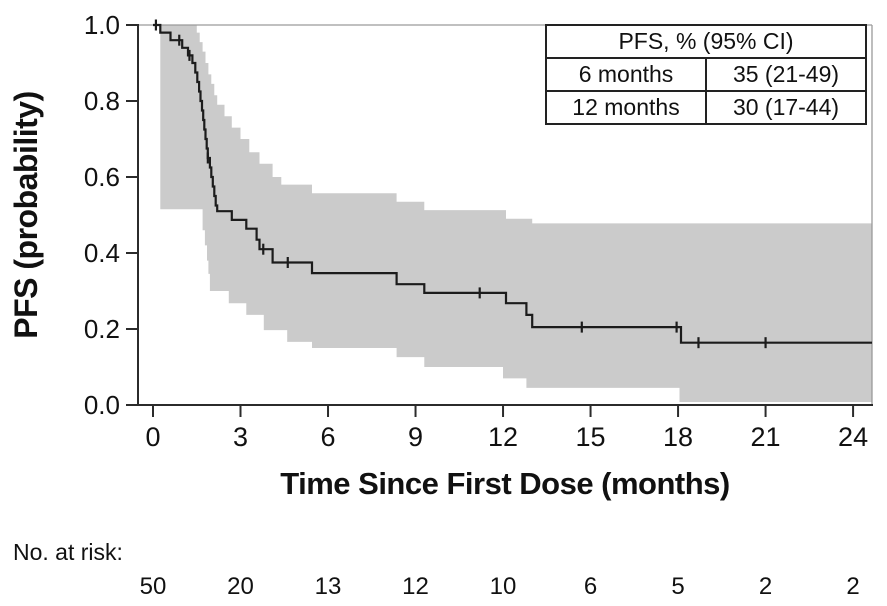  I want to click on y-tick-label: 0.0, so click(102, 405).